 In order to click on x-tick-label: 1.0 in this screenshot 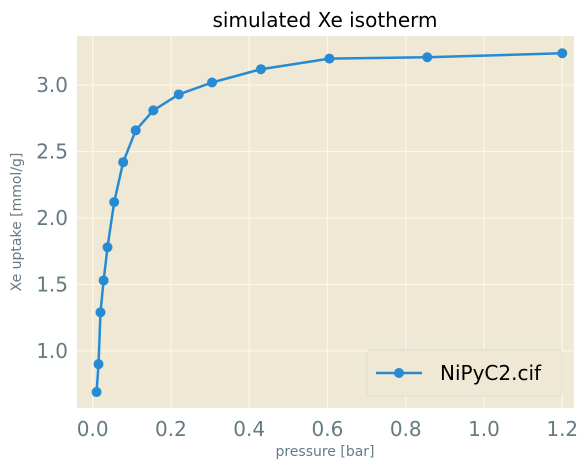, I will do `click(484, 429)`.